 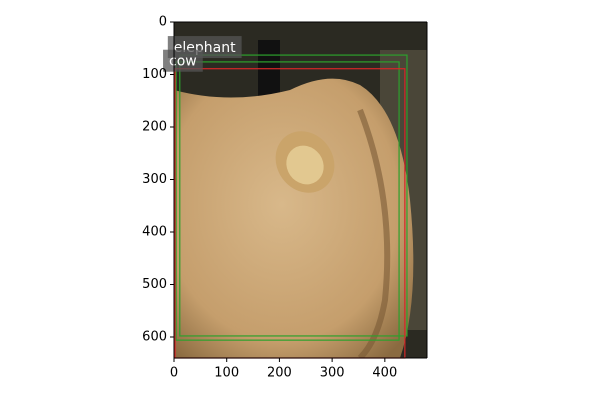 What do you see at coordinates (279, 373) in the screenshot?
I see `x-tick-label: 200` at bounding box center [279, 373].